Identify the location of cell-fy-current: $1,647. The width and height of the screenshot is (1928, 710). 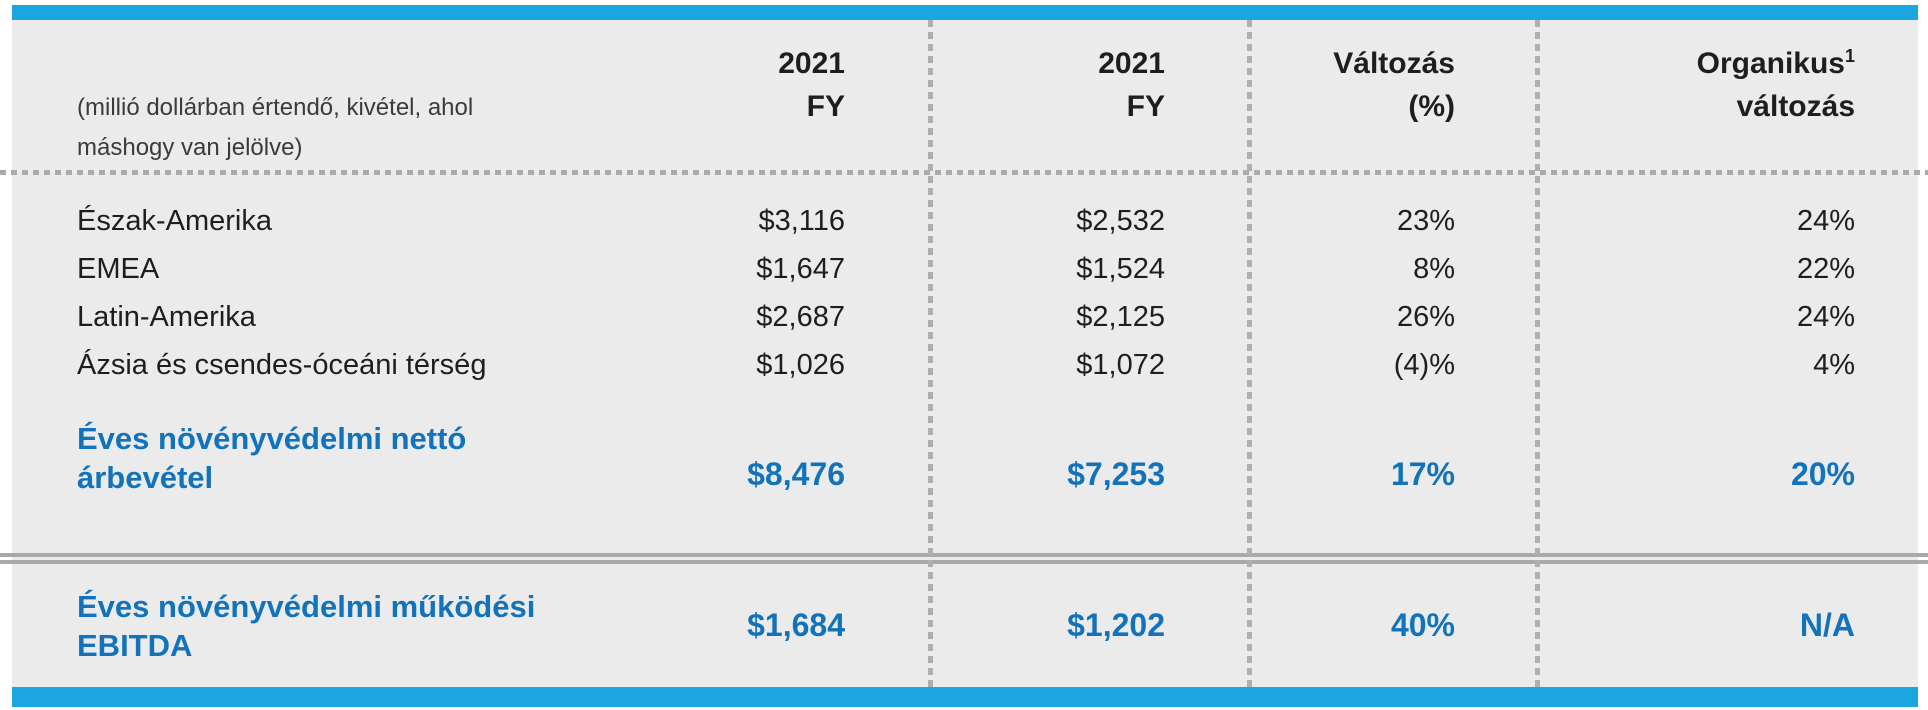
(800, 268).